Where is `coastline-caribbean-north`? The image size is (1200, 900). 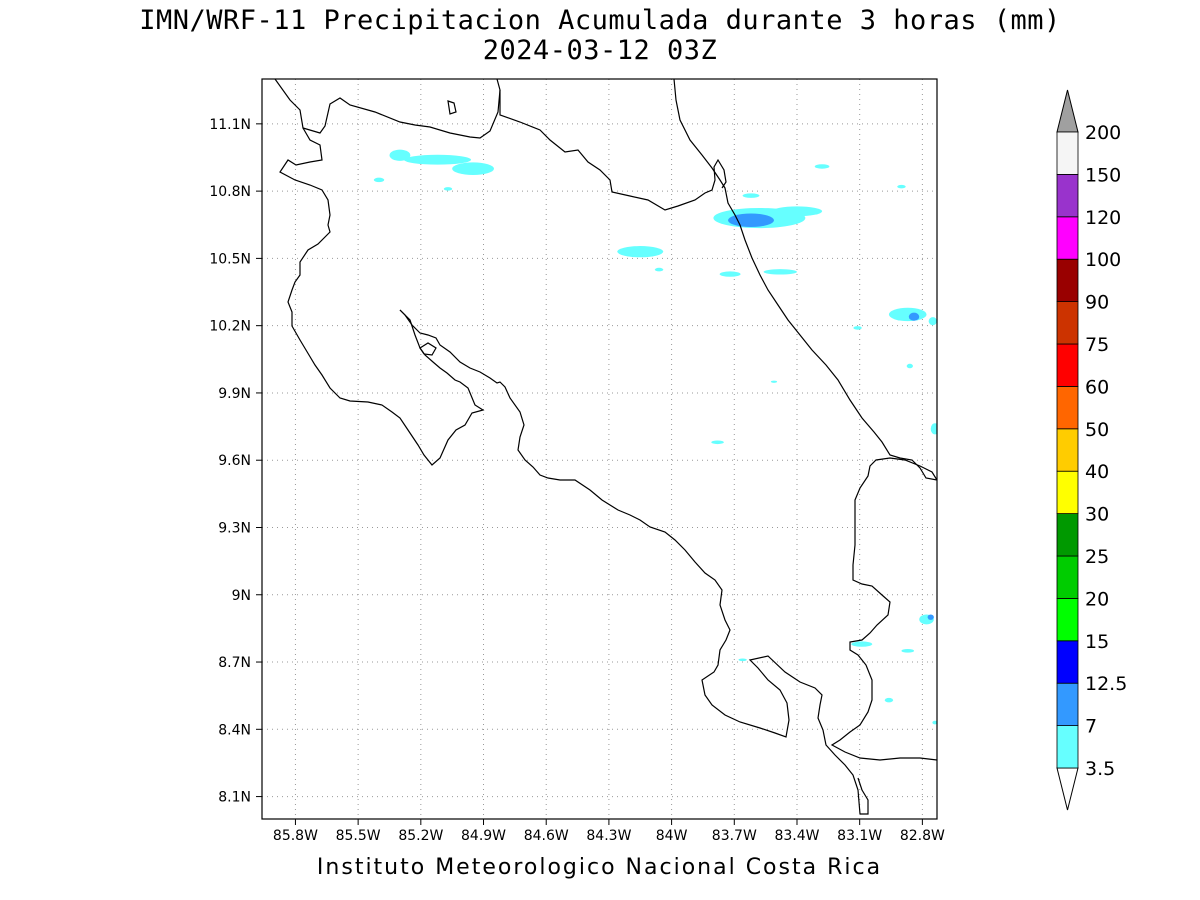
coastline-caribbean-north is located at coordinates (613, 150).